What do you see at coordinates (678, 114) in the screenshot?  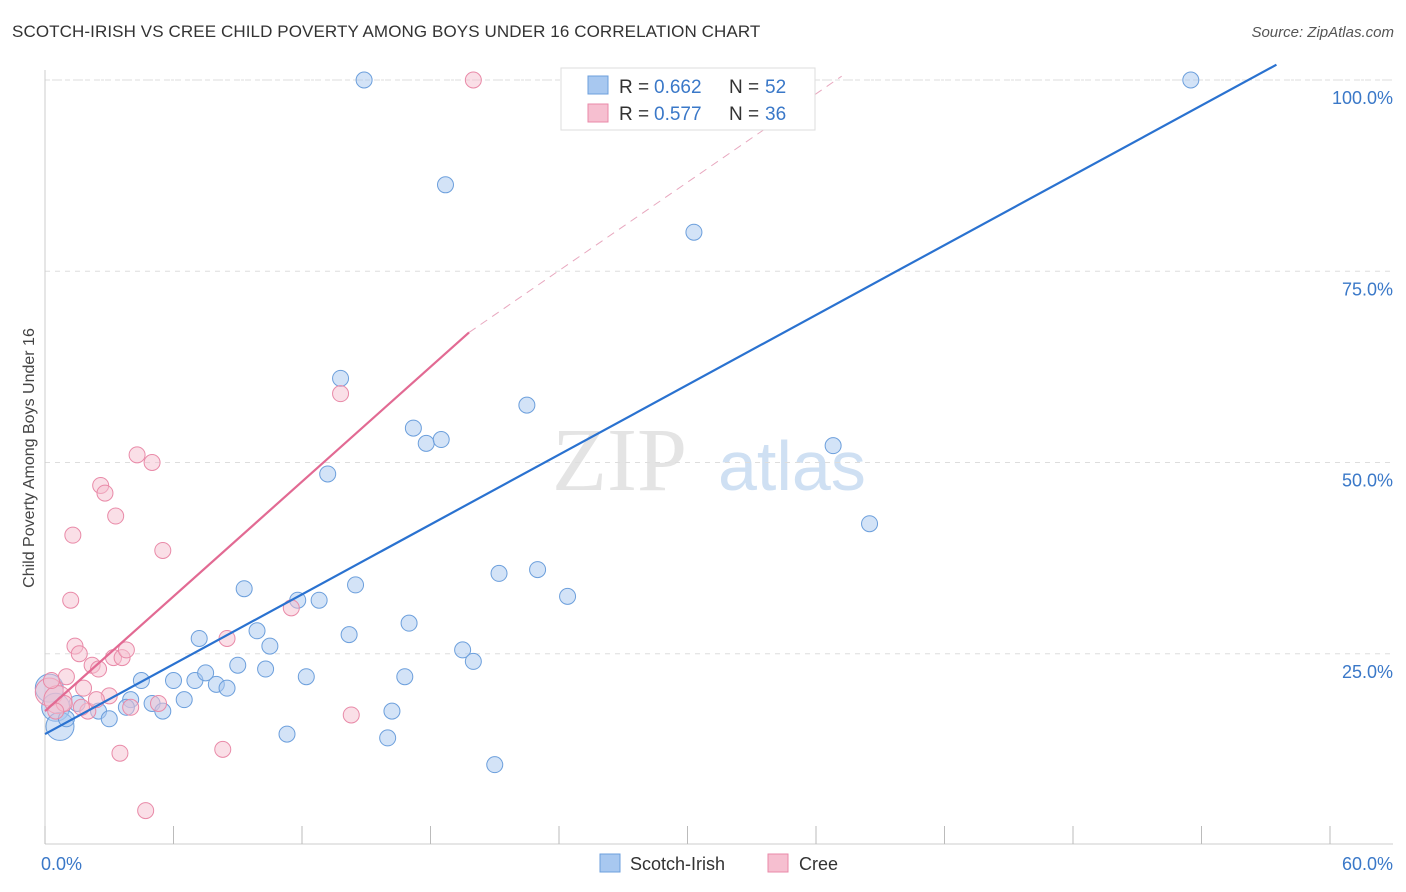 I see `legend-r-value: 0.577` at bounding box center [678, 114].